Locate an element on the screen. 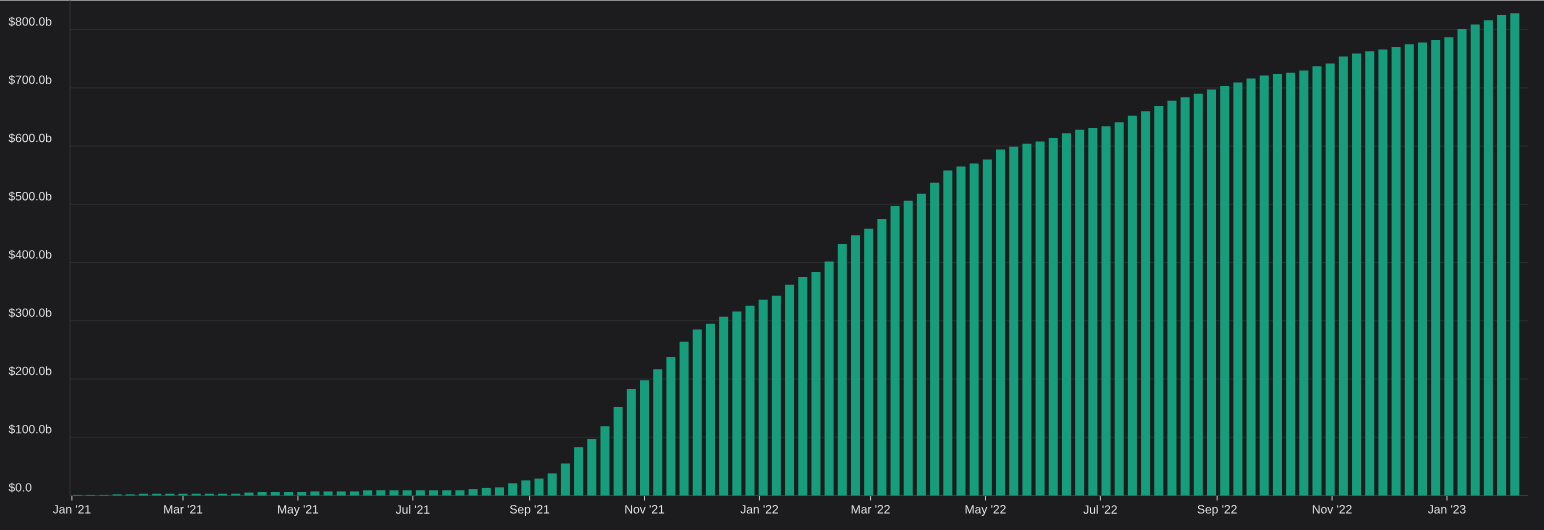 This screenshot has width=1544, height=530. y-tick-label: $800.0b is located at coordinates (30, 21).